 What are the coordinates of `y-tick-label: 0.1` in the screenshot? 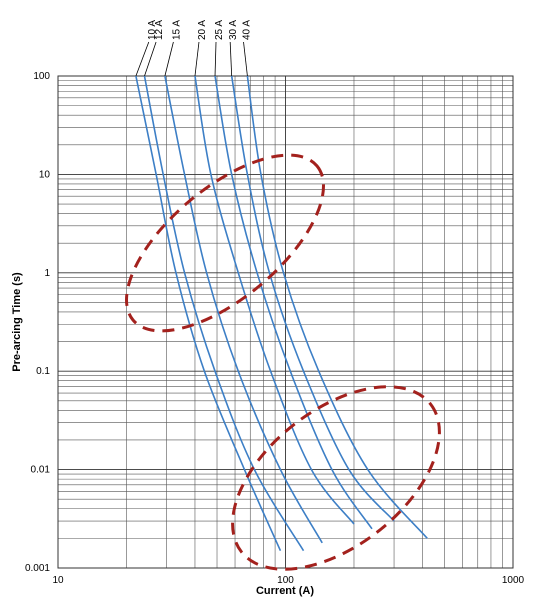 It's located at (43, 371).